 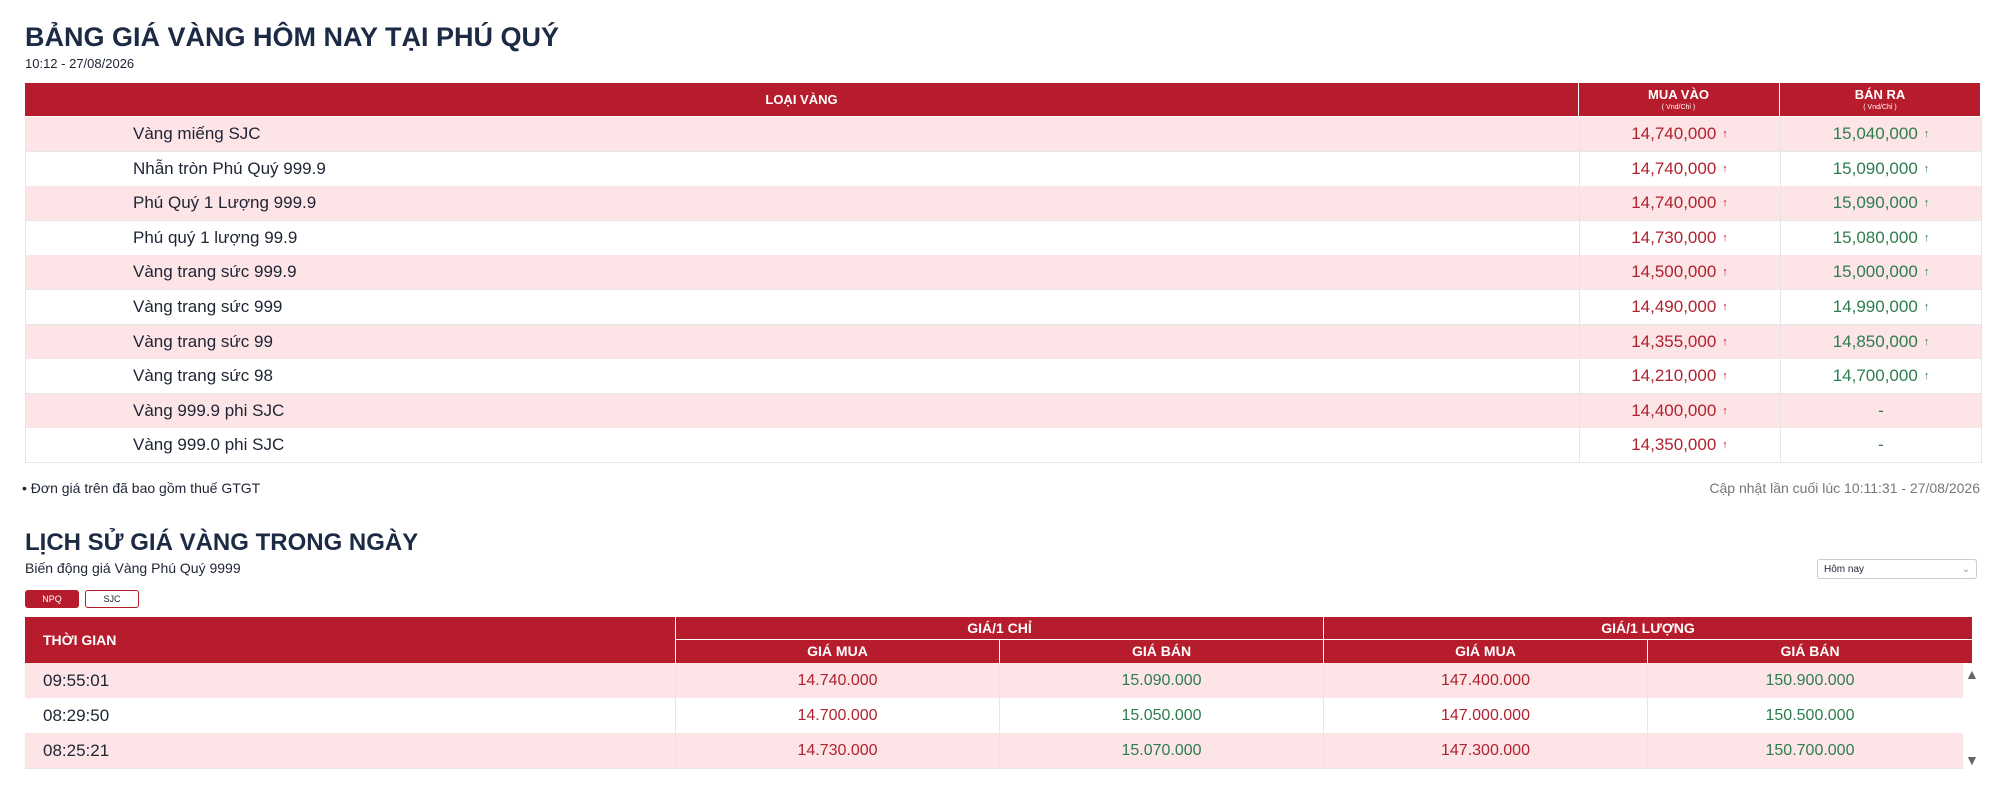 I want to click on buy-price: 14,355,000 ↑, so click(x=1679, y=341).